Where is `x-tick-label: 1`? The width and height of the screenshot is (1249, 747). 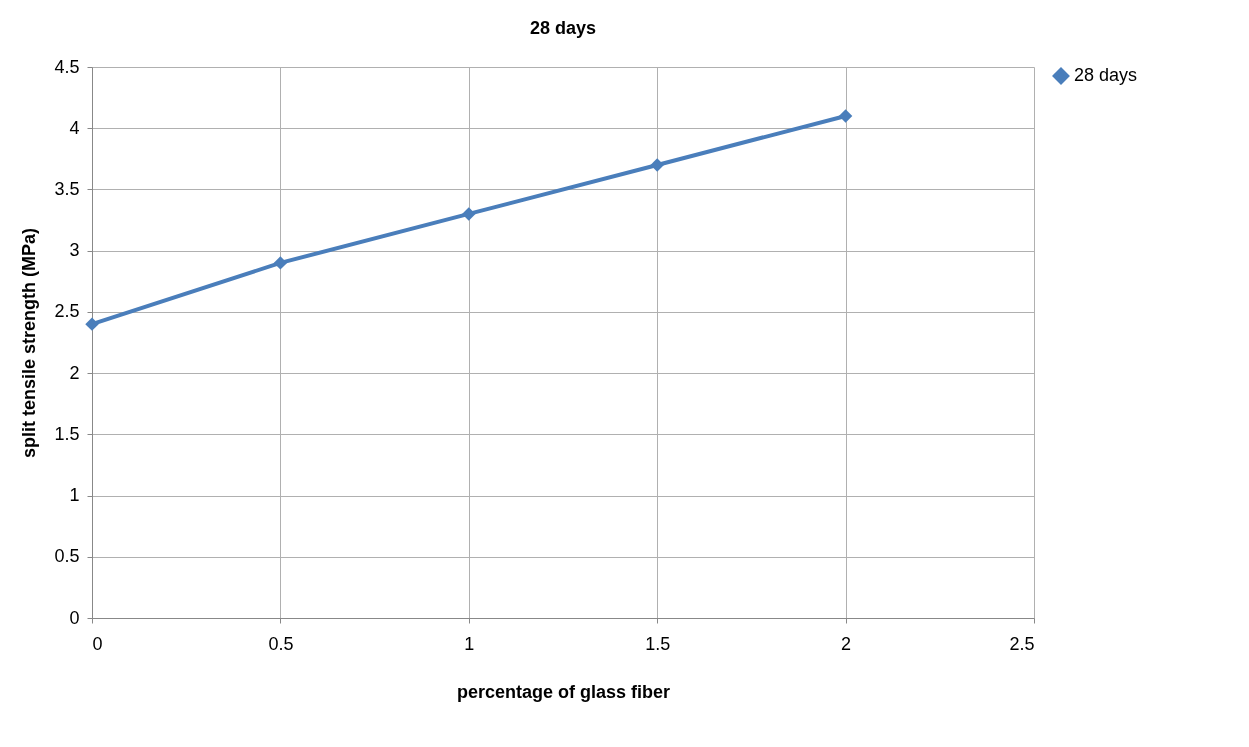
x-tick-label: 1 is located at coordinates (469, 643).